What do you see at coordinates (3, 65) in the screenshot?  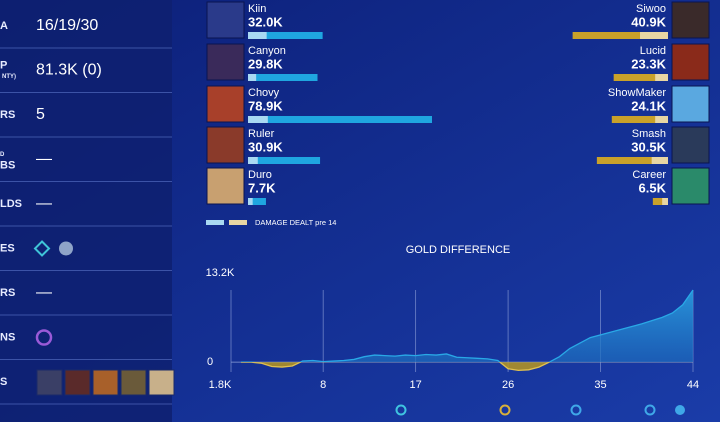 I see `row-label: P` at bounding box center [3, 65].